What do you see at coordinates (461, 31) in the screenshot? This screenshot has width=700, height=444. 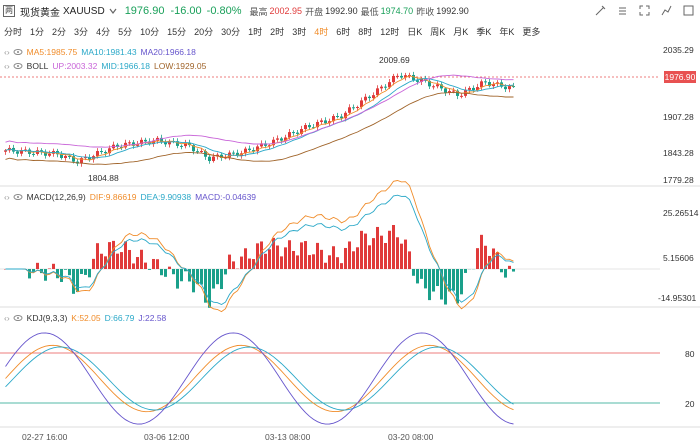 I see `timeframe-19: 月K` at bounding box center [461, 31].